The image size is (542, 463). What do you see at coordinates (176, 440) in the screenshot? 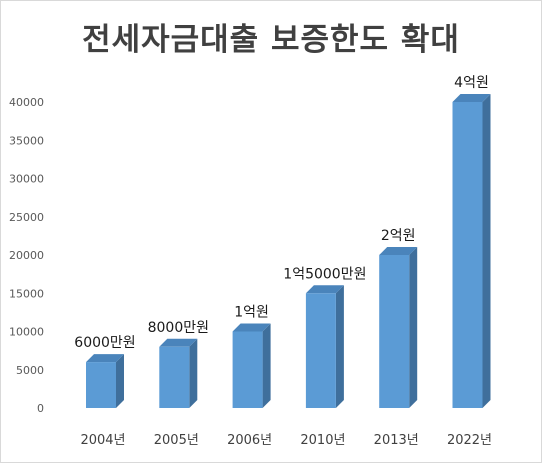
I see `x-category-label: 2005년` at bounding box center [176, 440].